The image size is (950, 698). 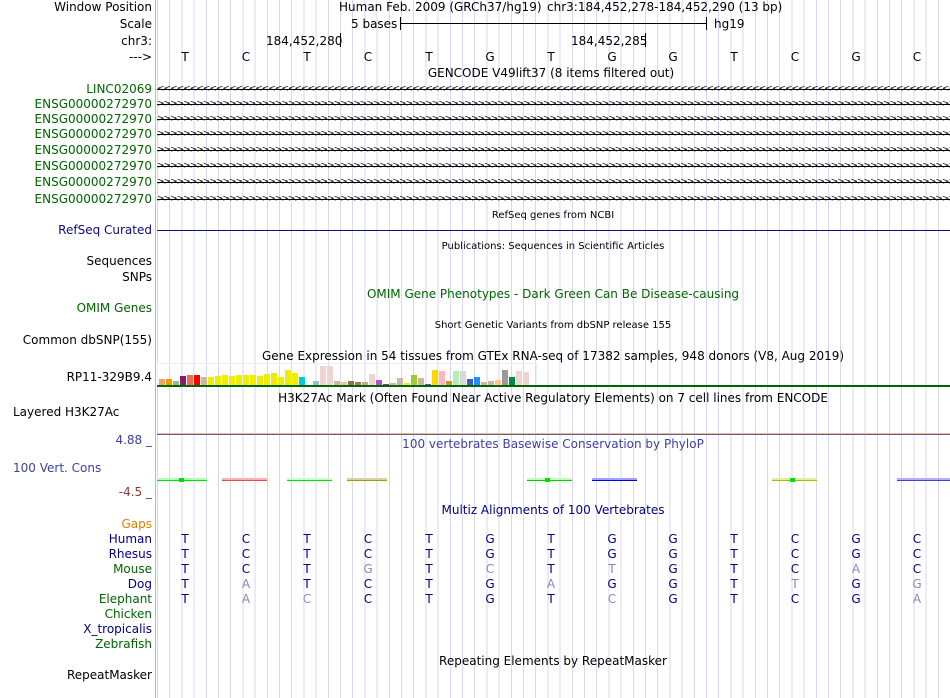 I want to click on species-label: X_tropicalis, so click(x=117, y=629).